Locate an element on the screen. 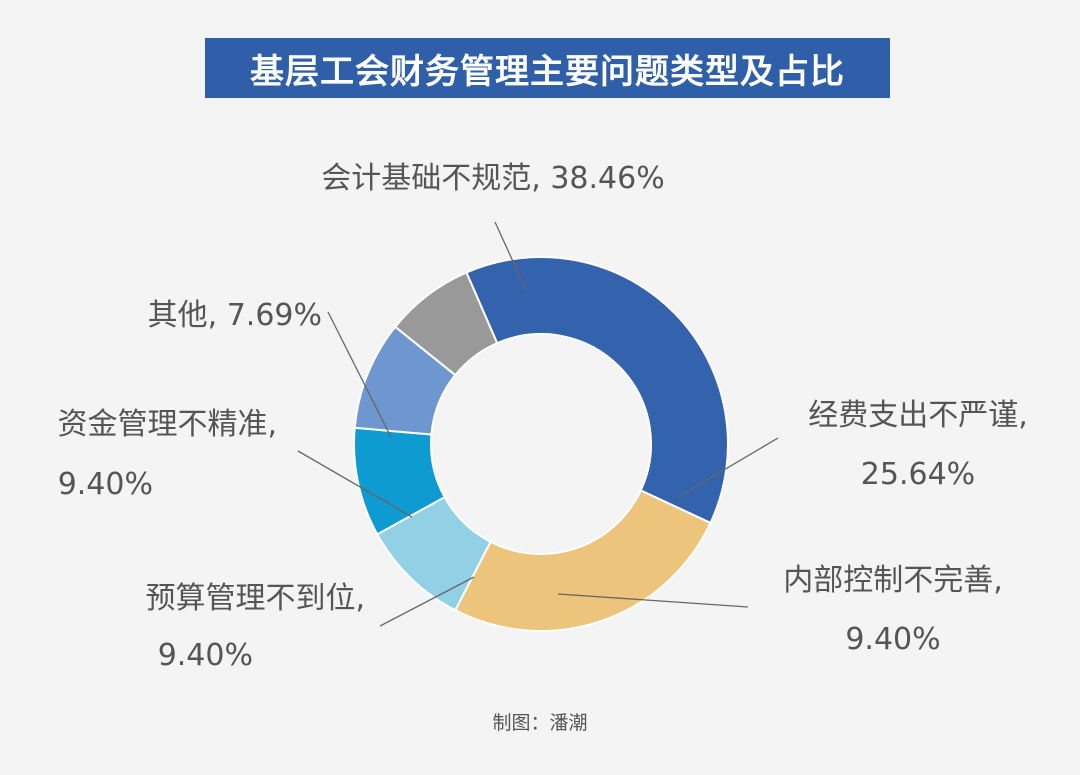  slice-label-name: 资金管理不精准, is located at coordinates (167, 424).